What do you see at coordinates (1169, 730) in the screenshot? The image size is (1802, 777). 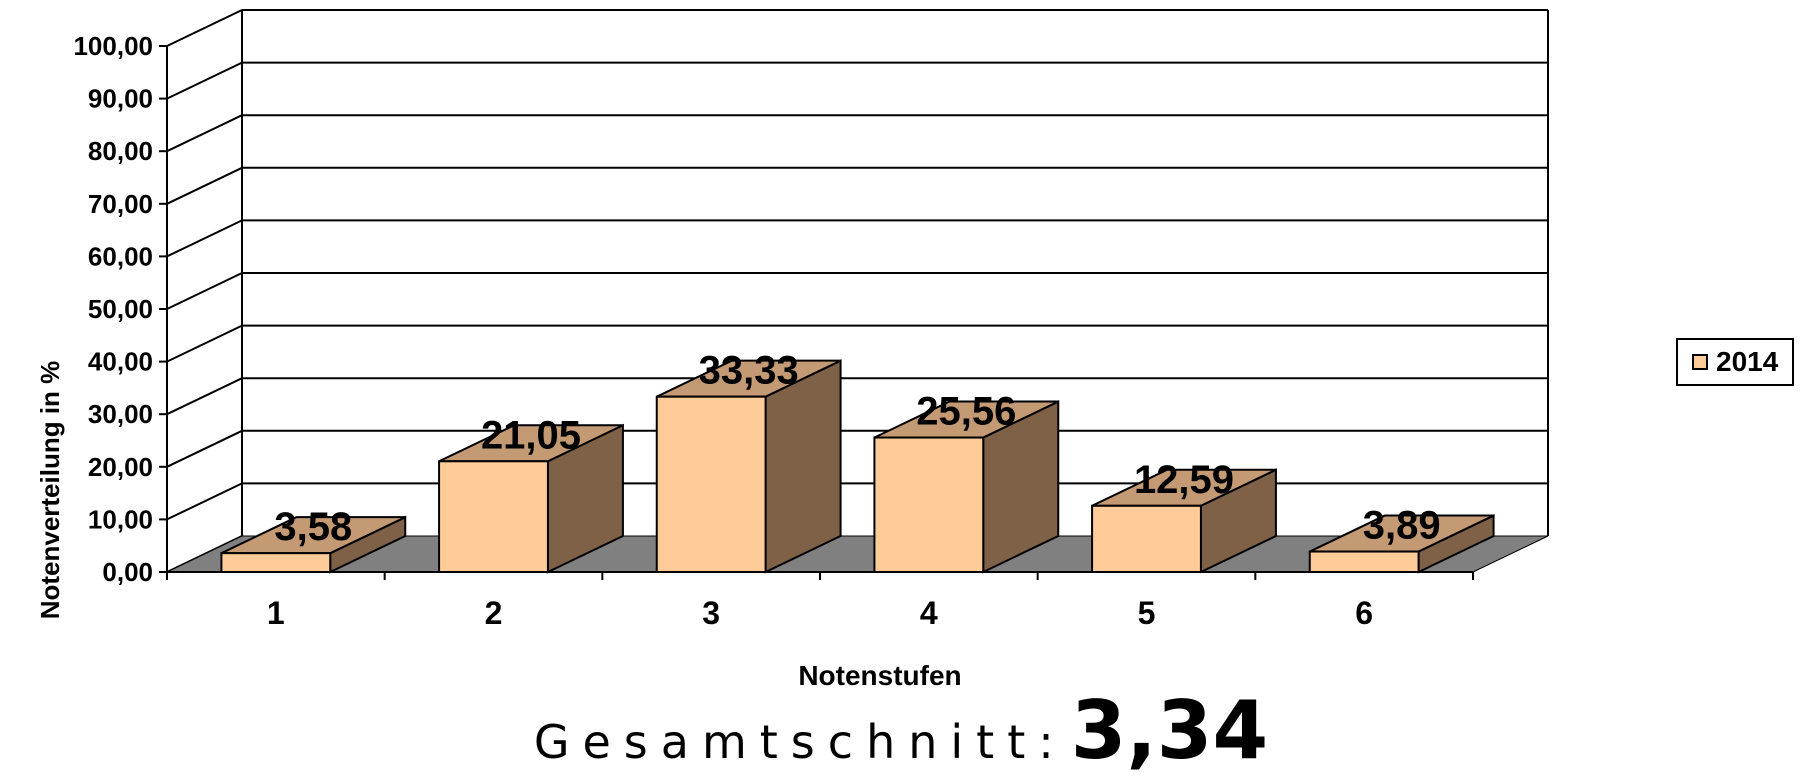 I see `overall-average-value: 3,34` at bounding box center [1169, 730].